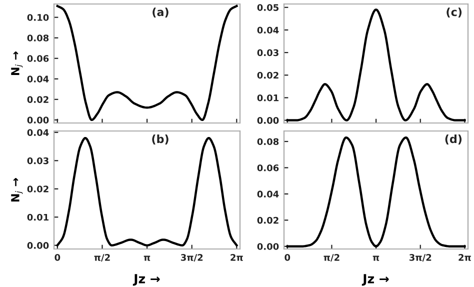  I want to click on y-tick-label: 0.10, so click(38, 17).